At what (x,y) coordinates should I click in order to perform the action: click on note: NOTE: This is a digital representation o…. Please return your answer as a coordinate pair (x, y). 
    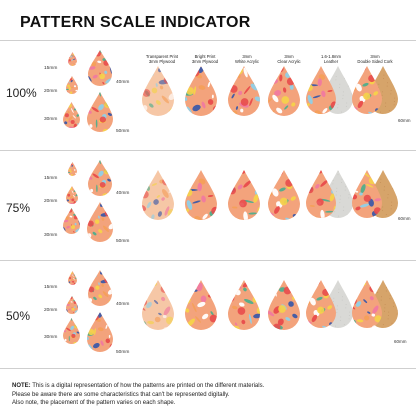
    Looking at the image, I should click on (138, 395).